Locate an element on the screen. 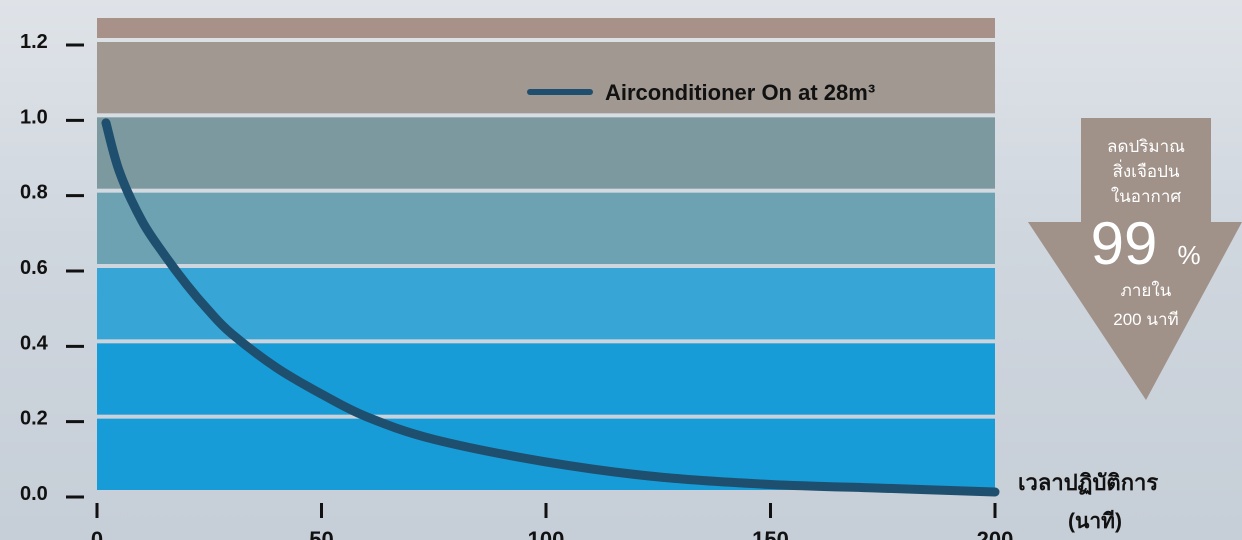 The width and height of the screenshot is (1242, 540). x-axis-unit: (นาที) is located at coordinates (1095, 521).